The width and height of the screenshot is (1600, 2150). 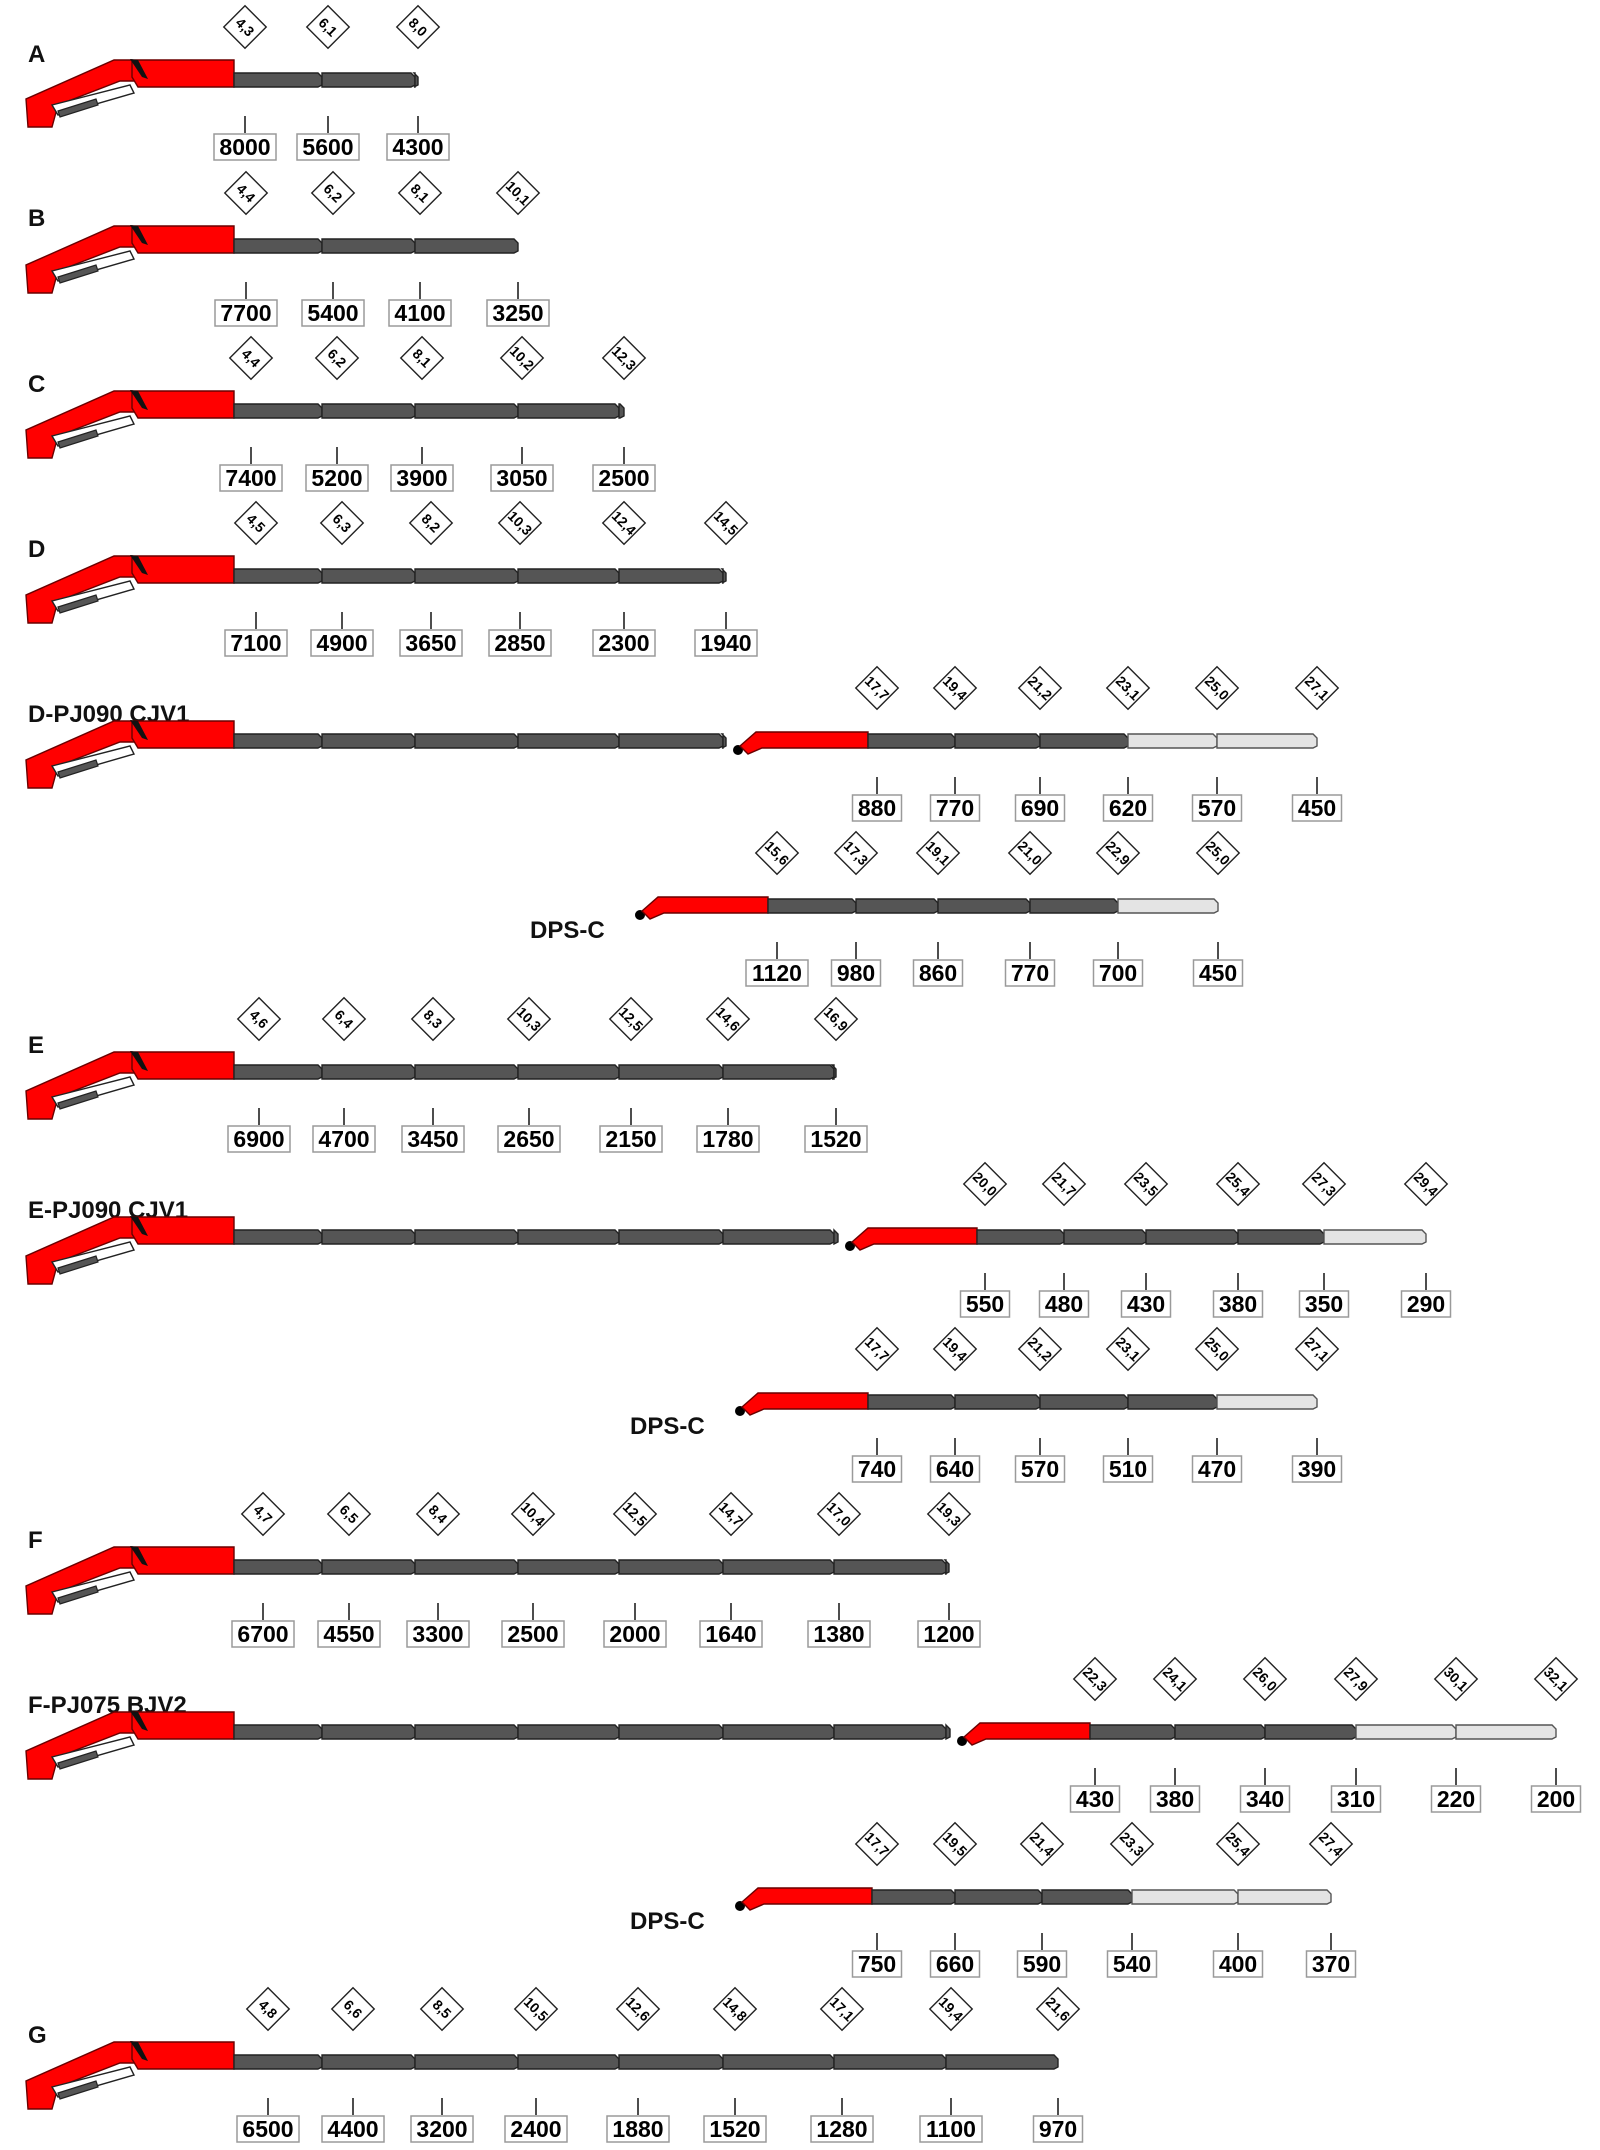 What do you see at coordinates (267, 2129) in the screenshot?
I see `capacity-value: 6500` at bounding box center [267, 2129].